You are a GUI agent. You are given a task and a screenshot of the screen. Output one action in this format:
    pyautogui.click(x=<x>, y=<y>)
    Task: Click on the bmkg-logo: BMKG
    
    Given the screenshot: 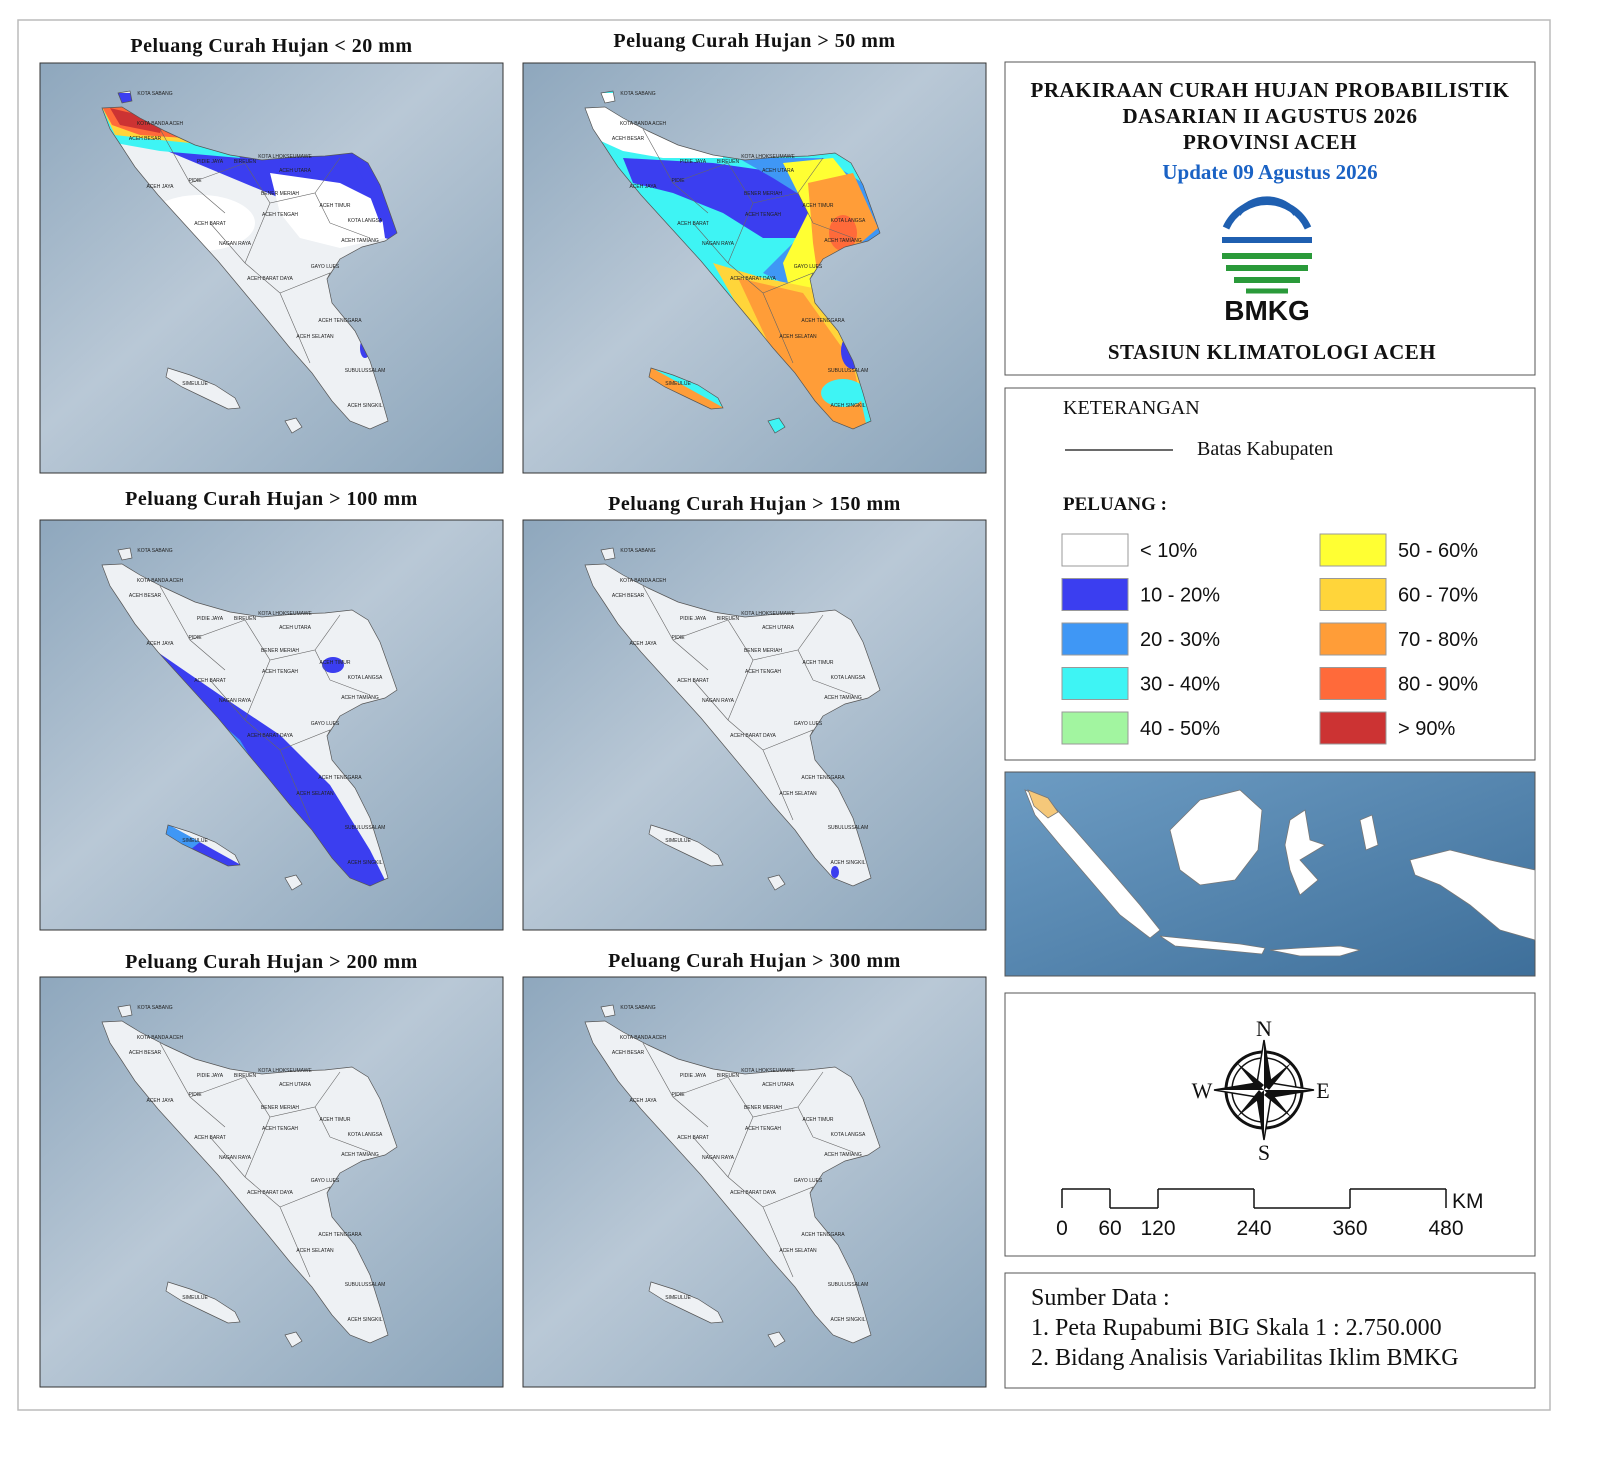 What is the action you would take?
    pyautogui.click(x=1267, y=261)
    